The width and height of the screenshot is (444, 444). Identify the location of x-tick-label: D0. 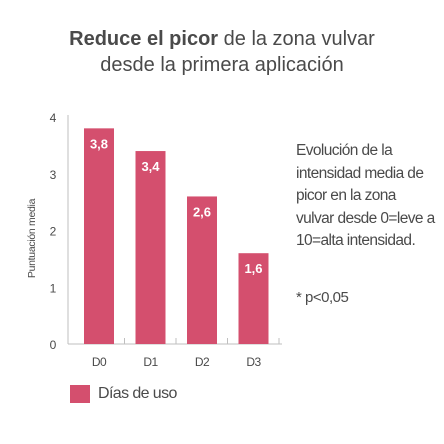
(99, 362).